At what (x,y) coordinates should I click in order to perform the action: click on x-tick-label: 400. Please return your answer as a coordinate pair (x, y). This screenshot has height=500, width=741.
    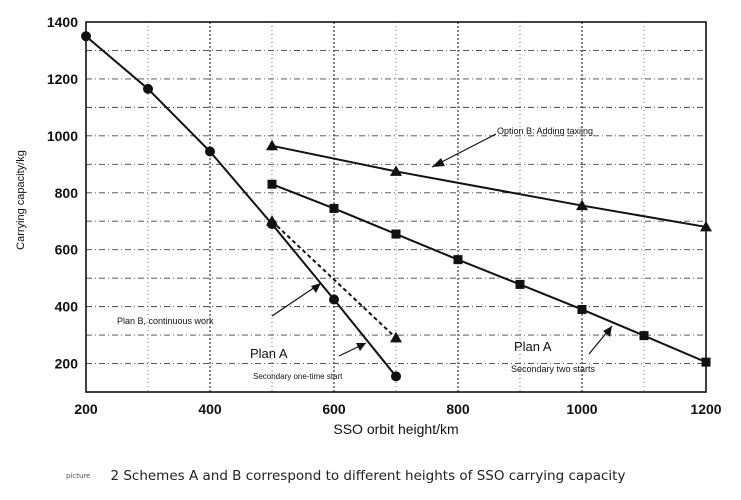
    Looking at the image, I should click on (210, 409).